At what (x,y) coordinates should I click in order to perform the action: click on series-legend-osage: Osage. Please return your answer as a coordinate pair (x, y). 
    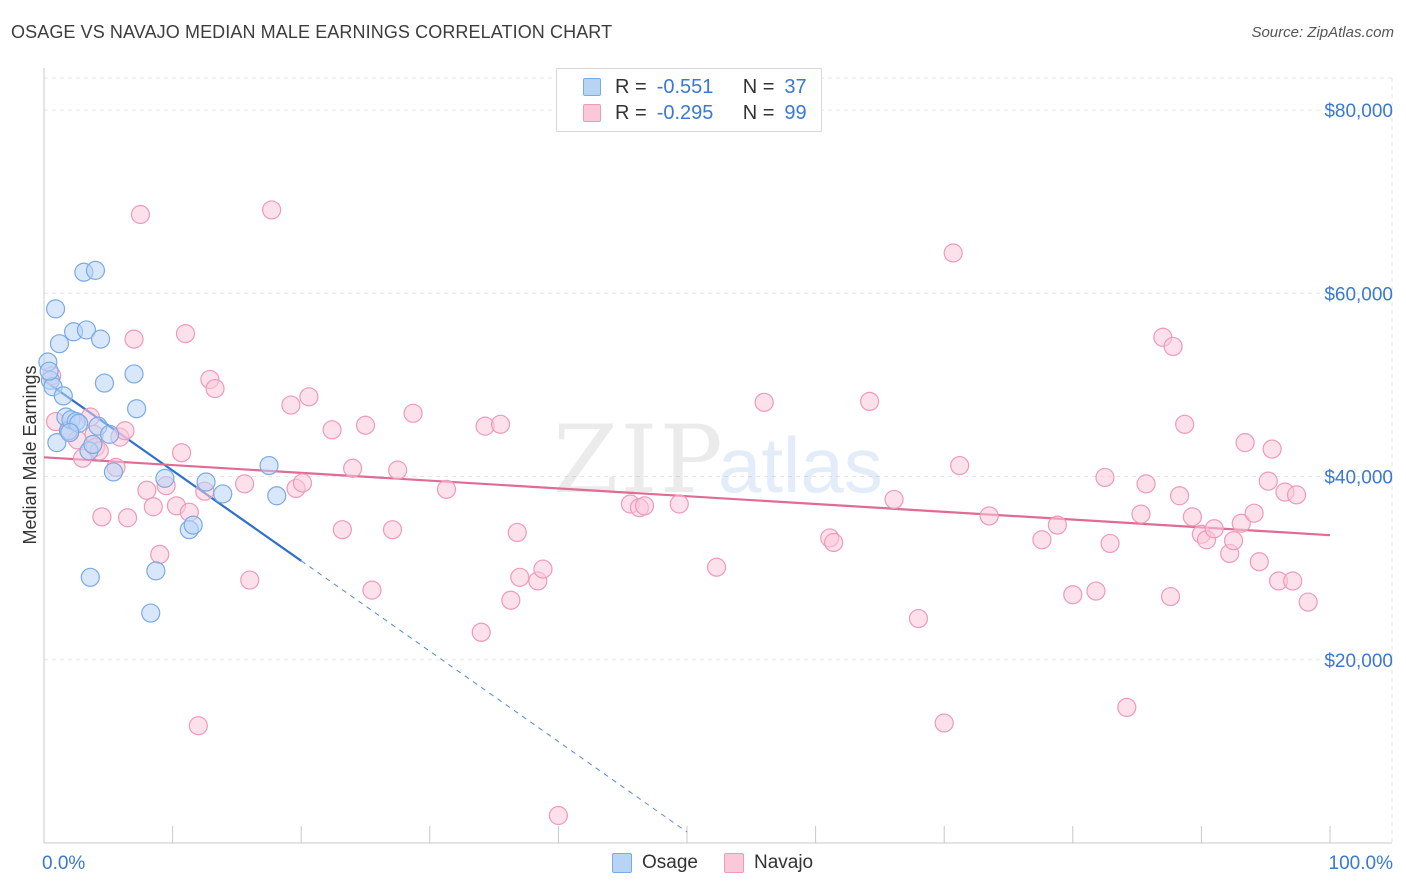
    Looking at the image, I should click on (655, 863).